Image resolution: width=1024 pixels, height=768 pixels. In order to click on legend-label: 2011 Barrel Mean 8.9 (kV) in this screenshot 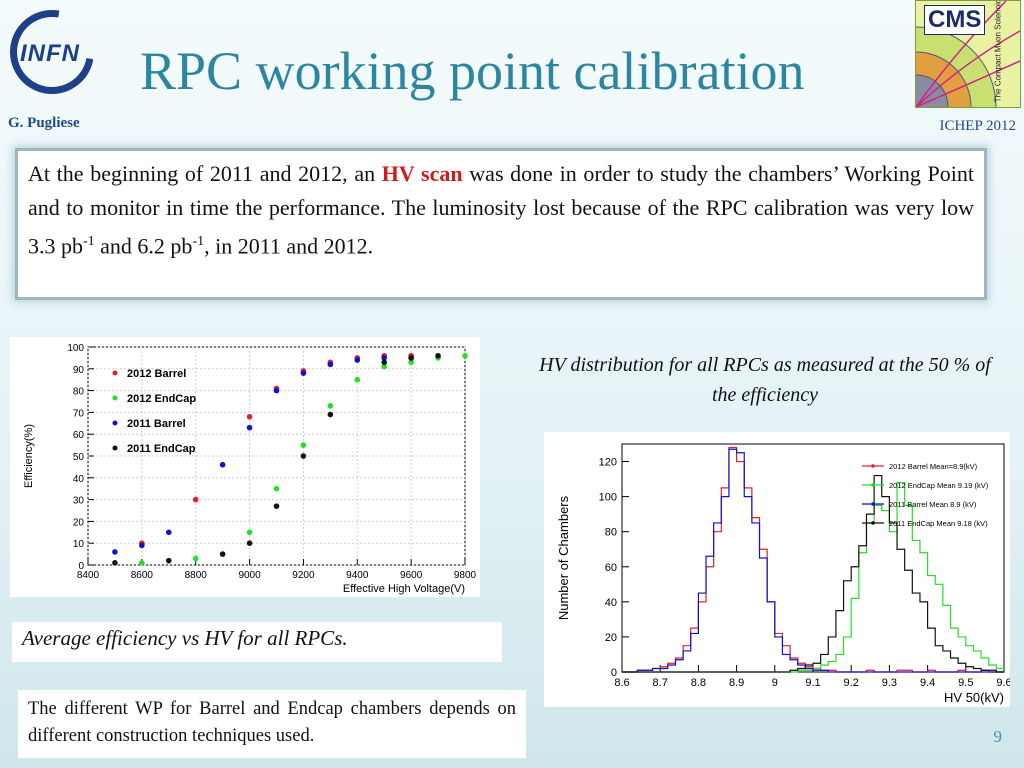, I will do `click(933, 504)`.